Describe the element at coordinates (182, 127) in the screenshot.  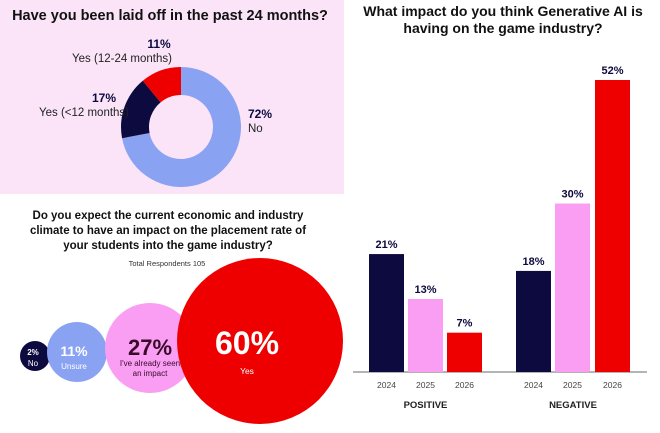
I see `donut-slice-no` at that location.